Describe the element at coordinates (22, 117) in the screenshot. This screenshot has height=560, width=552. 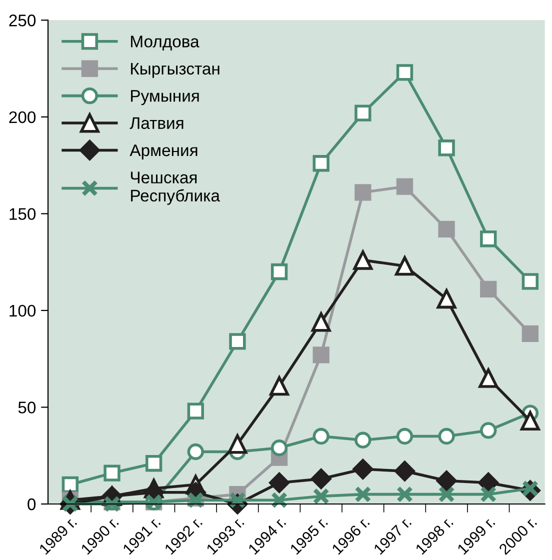
I see `y-tick-label: 200` at that location.